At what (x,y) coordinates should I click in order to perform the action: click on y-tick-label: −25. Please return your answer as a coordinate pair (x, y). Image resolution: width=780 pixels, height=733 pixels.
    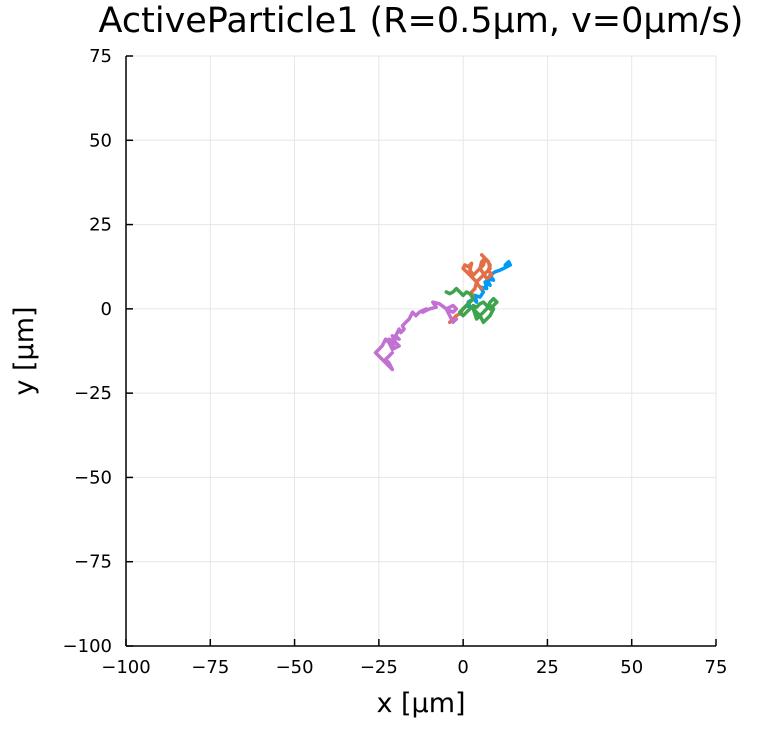
    Looking at the image, I should click on (93, 393).